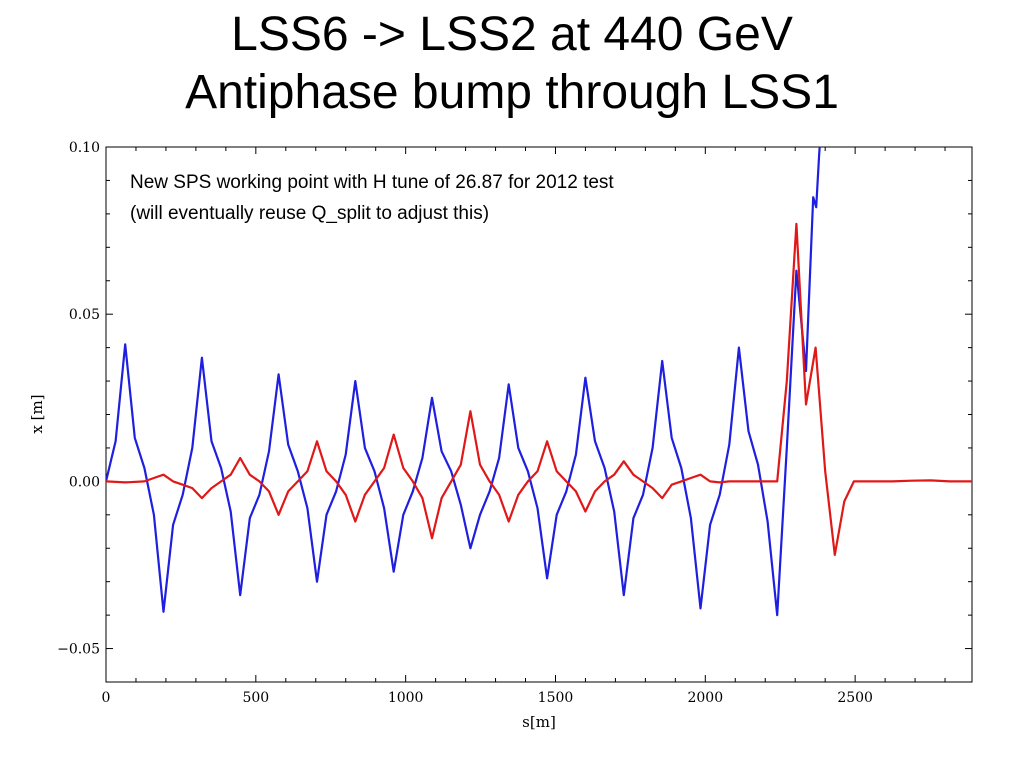 The height and width of the screenshot is (768, 1024). What do you see at coordinates (512, 92) in the screenshot?
I see `slide-title-line2: Antiphase bump through LSS1` at bounding box center [512, 92].